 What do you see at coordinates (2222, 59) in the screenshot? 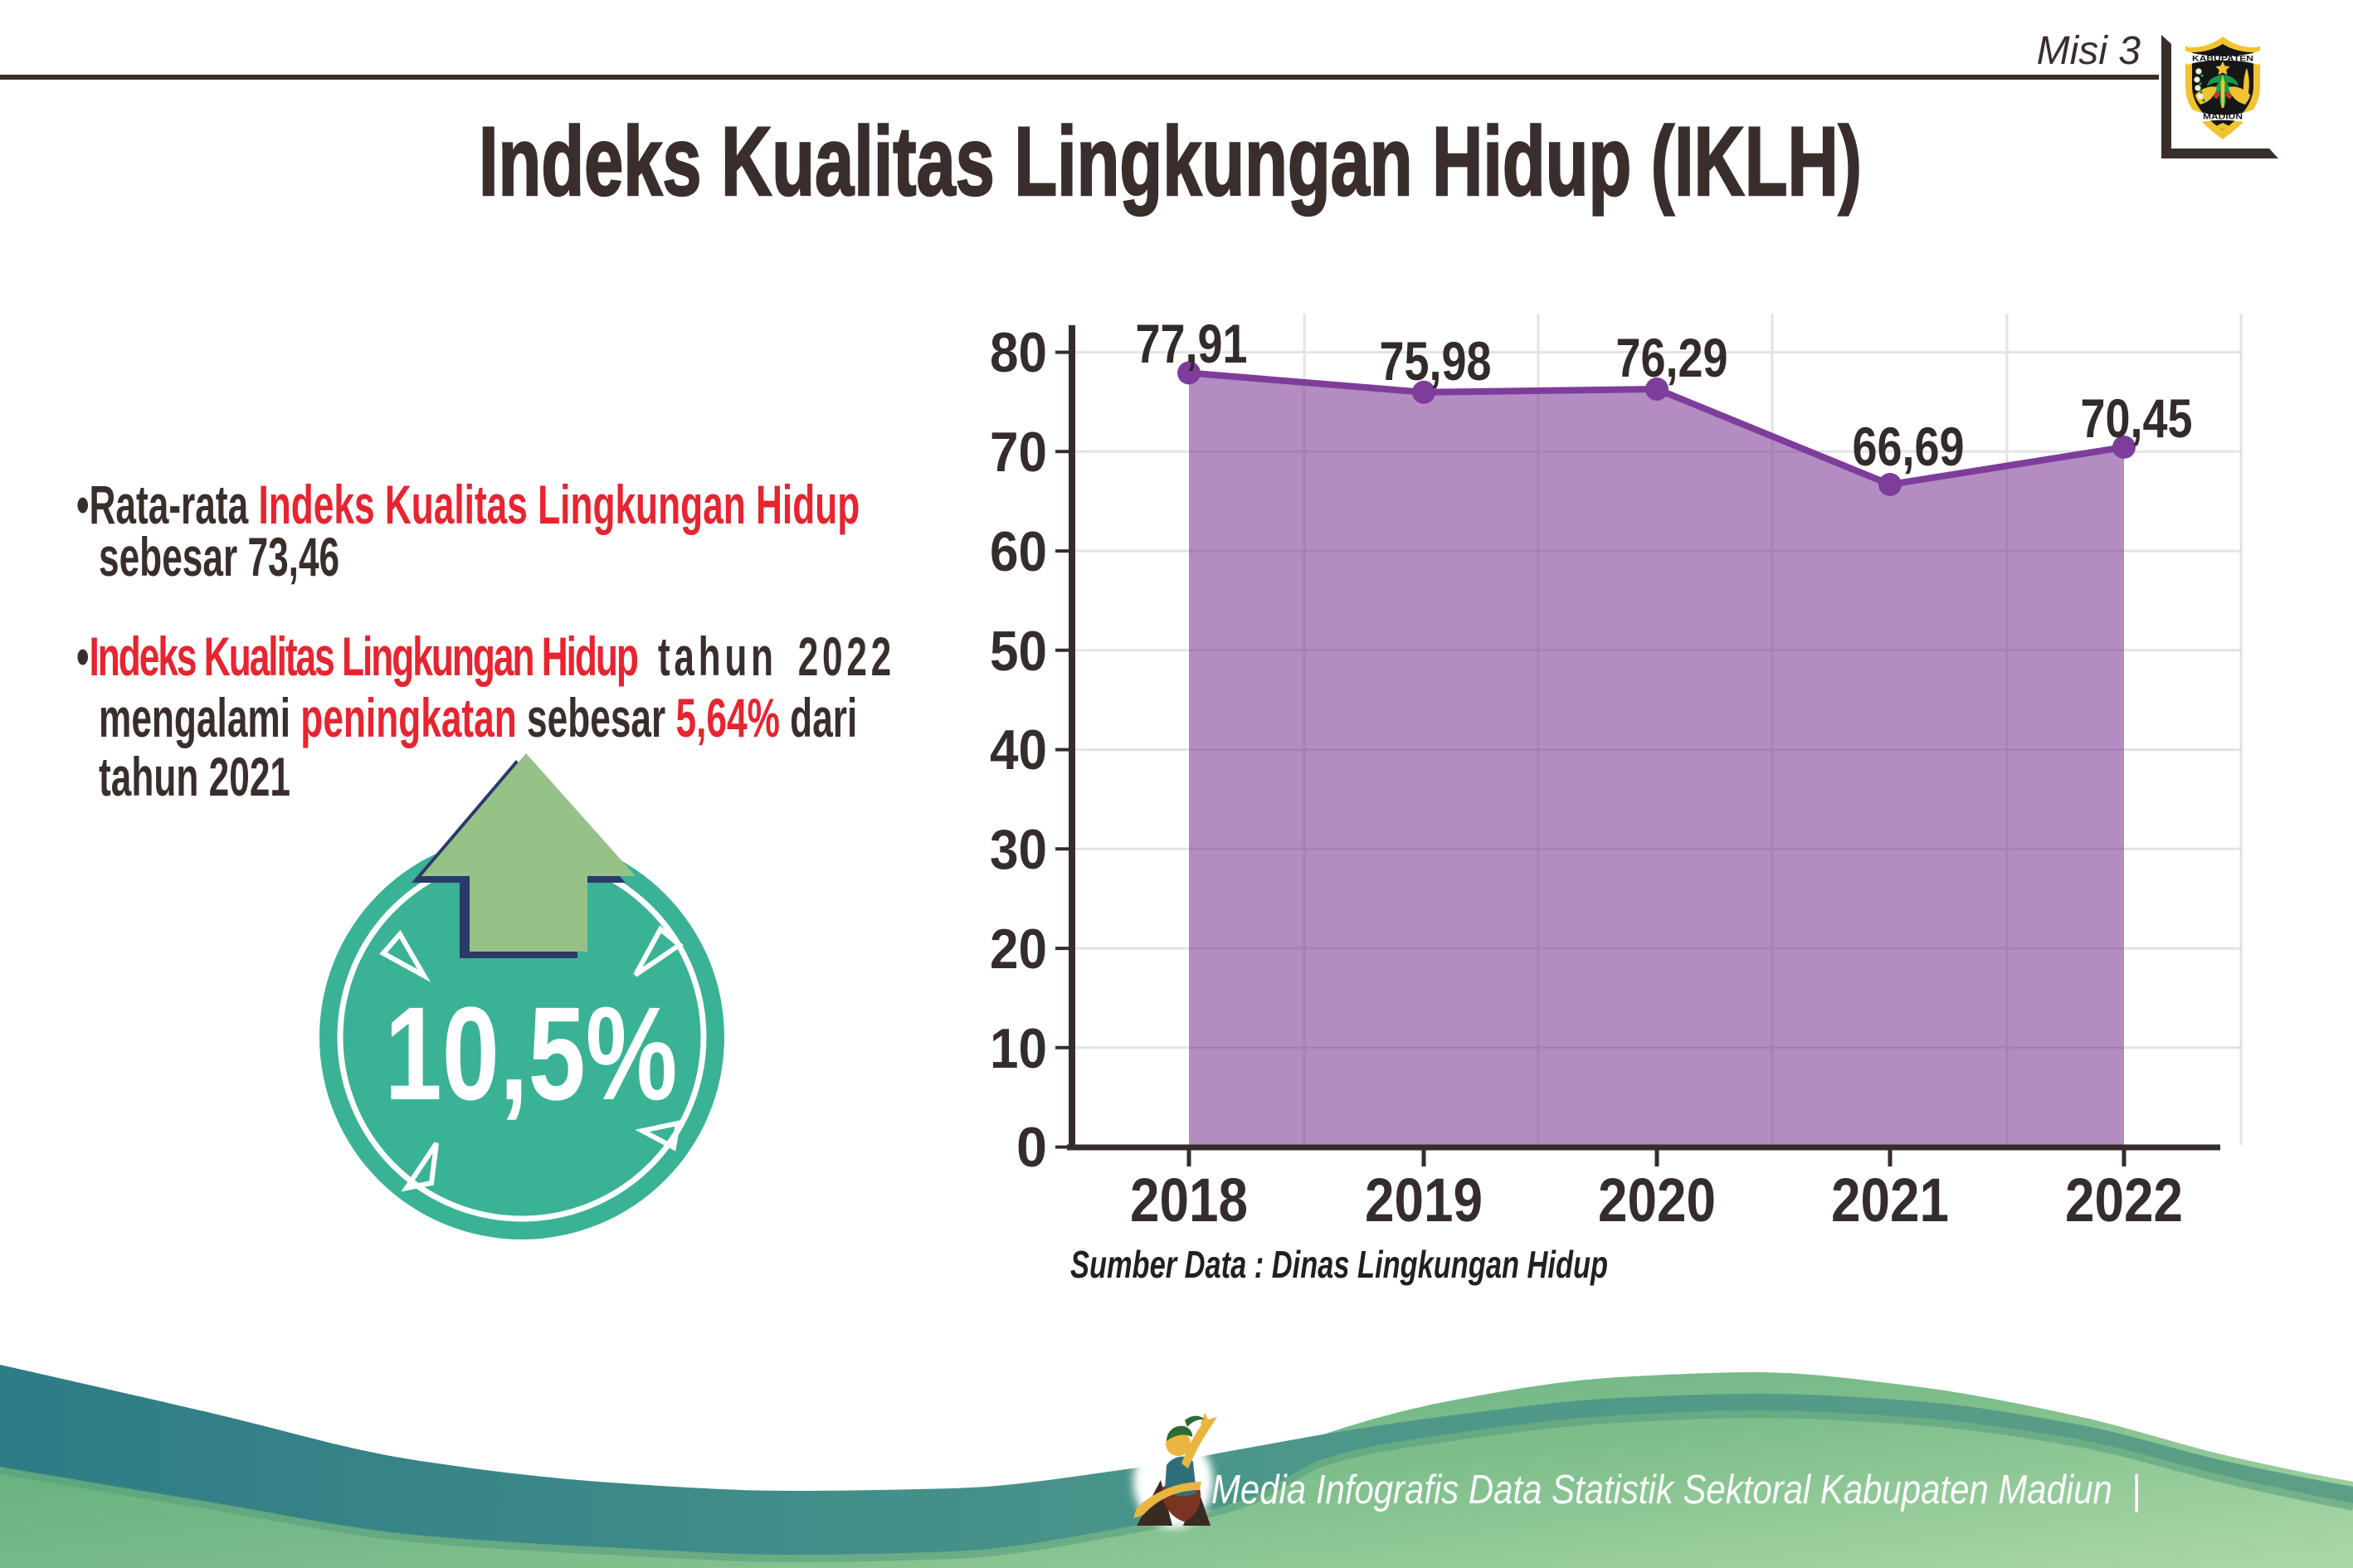
I see `svg-text: KABUPATEN` at bounding box center [2222, 59].